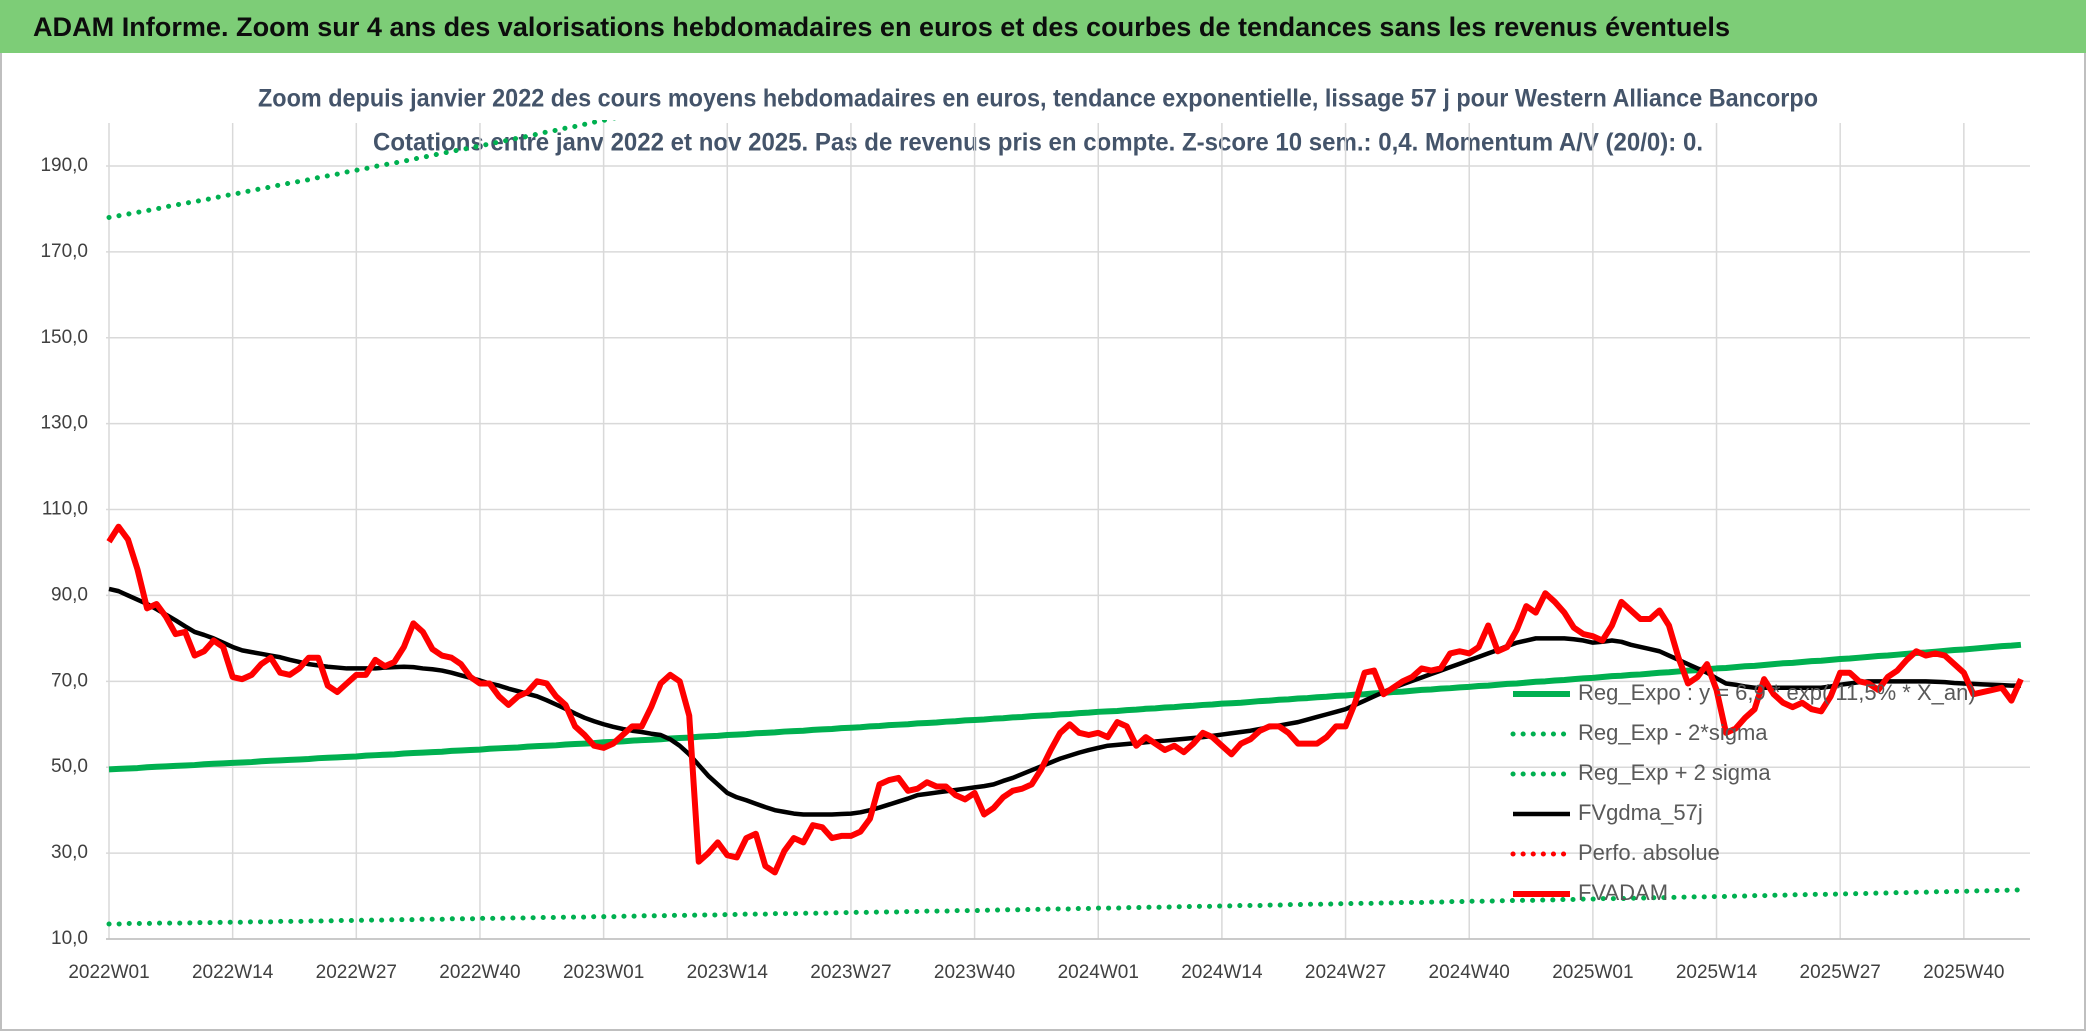  What do you see at coordinates (64, 337) in the screenshot?
I see `y-tick-label: 150,0` at bounding box center [64, 337].